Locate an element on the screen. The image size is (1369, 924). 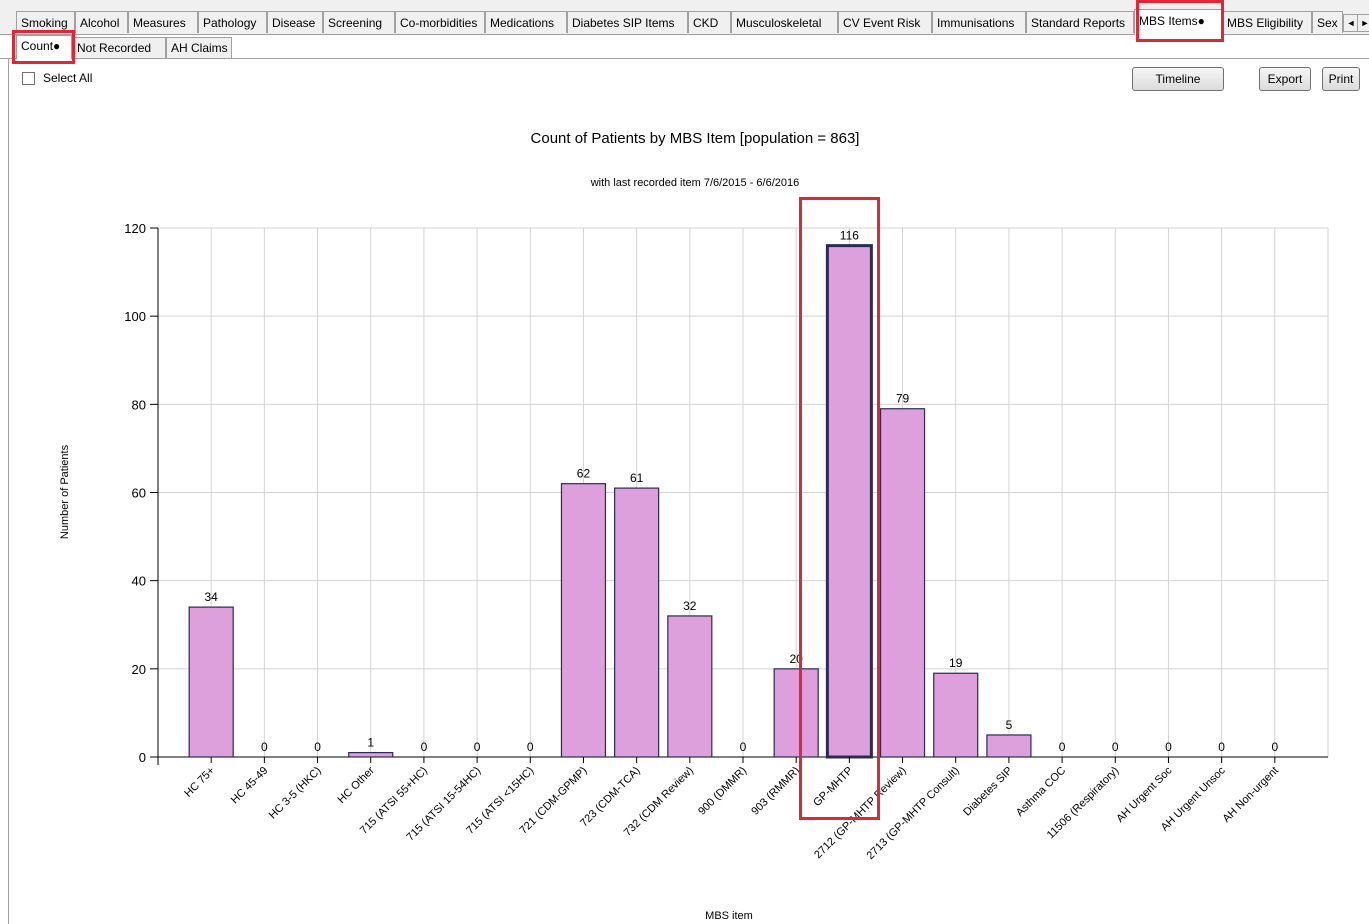
select-all-checkbox is located at coordinates (28, 78).